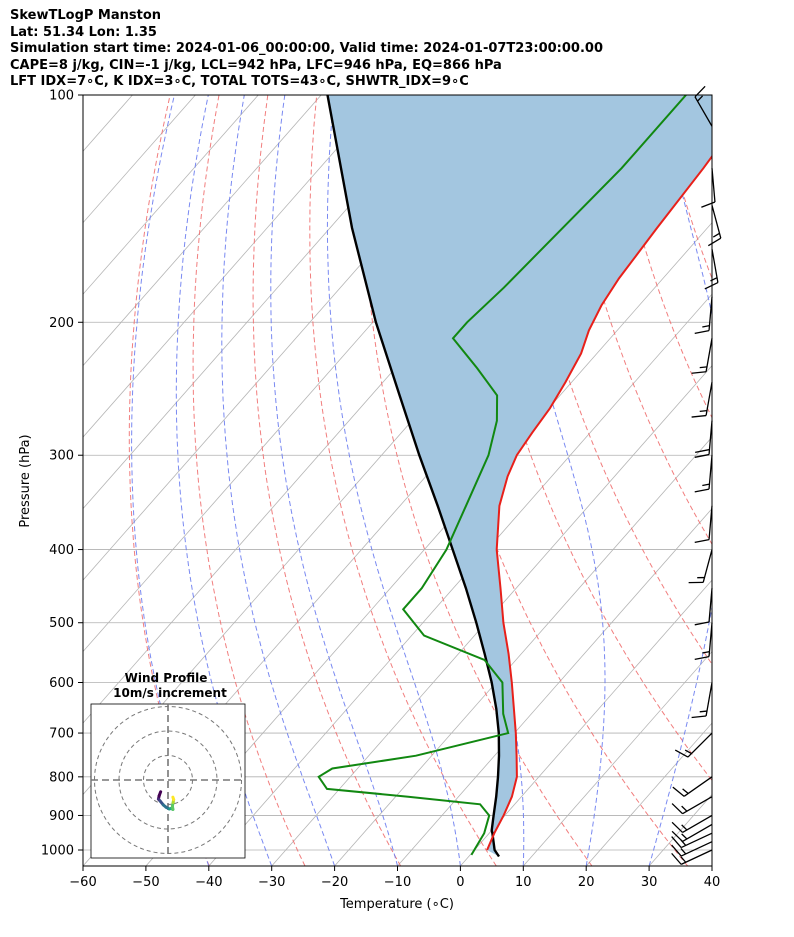  Describe the element at coordinates (168, 765) in the screenshot. I see `hodograph-inset: Wind Profile 10m/s increment` at that location.